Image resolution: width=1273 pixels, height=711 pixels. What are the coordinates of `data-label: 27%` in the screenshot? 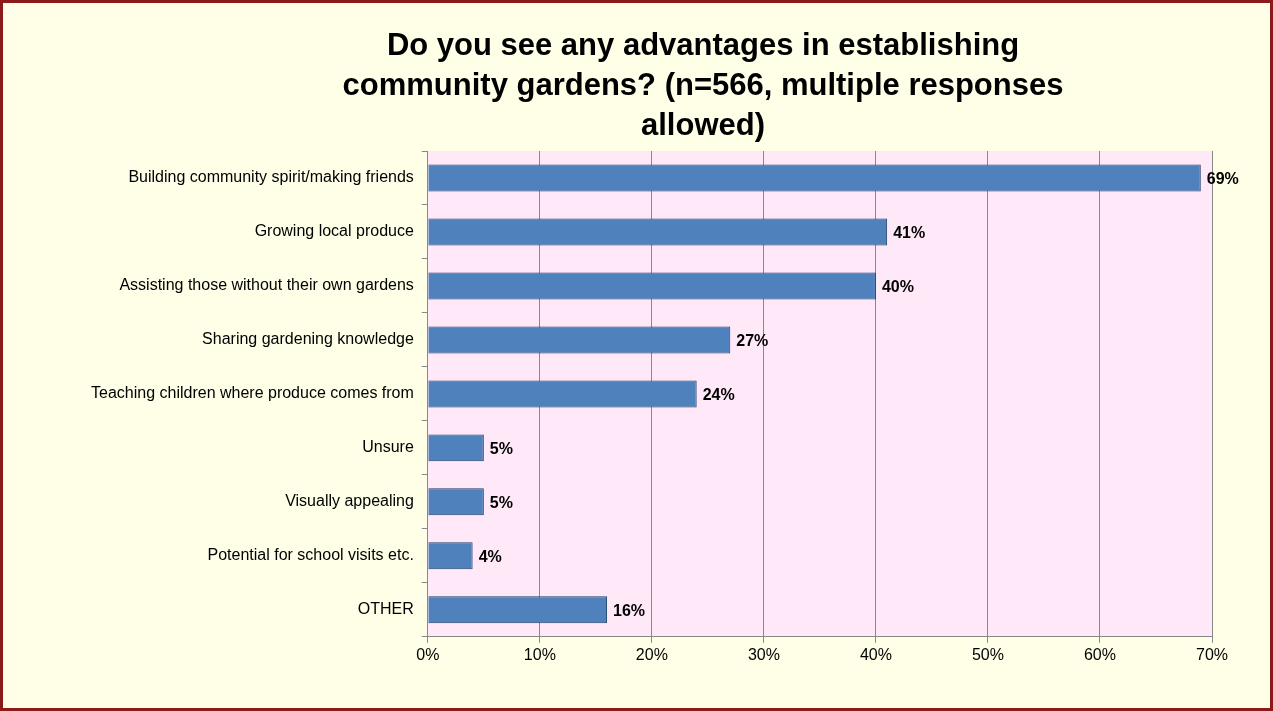 It's located at (752, 341).